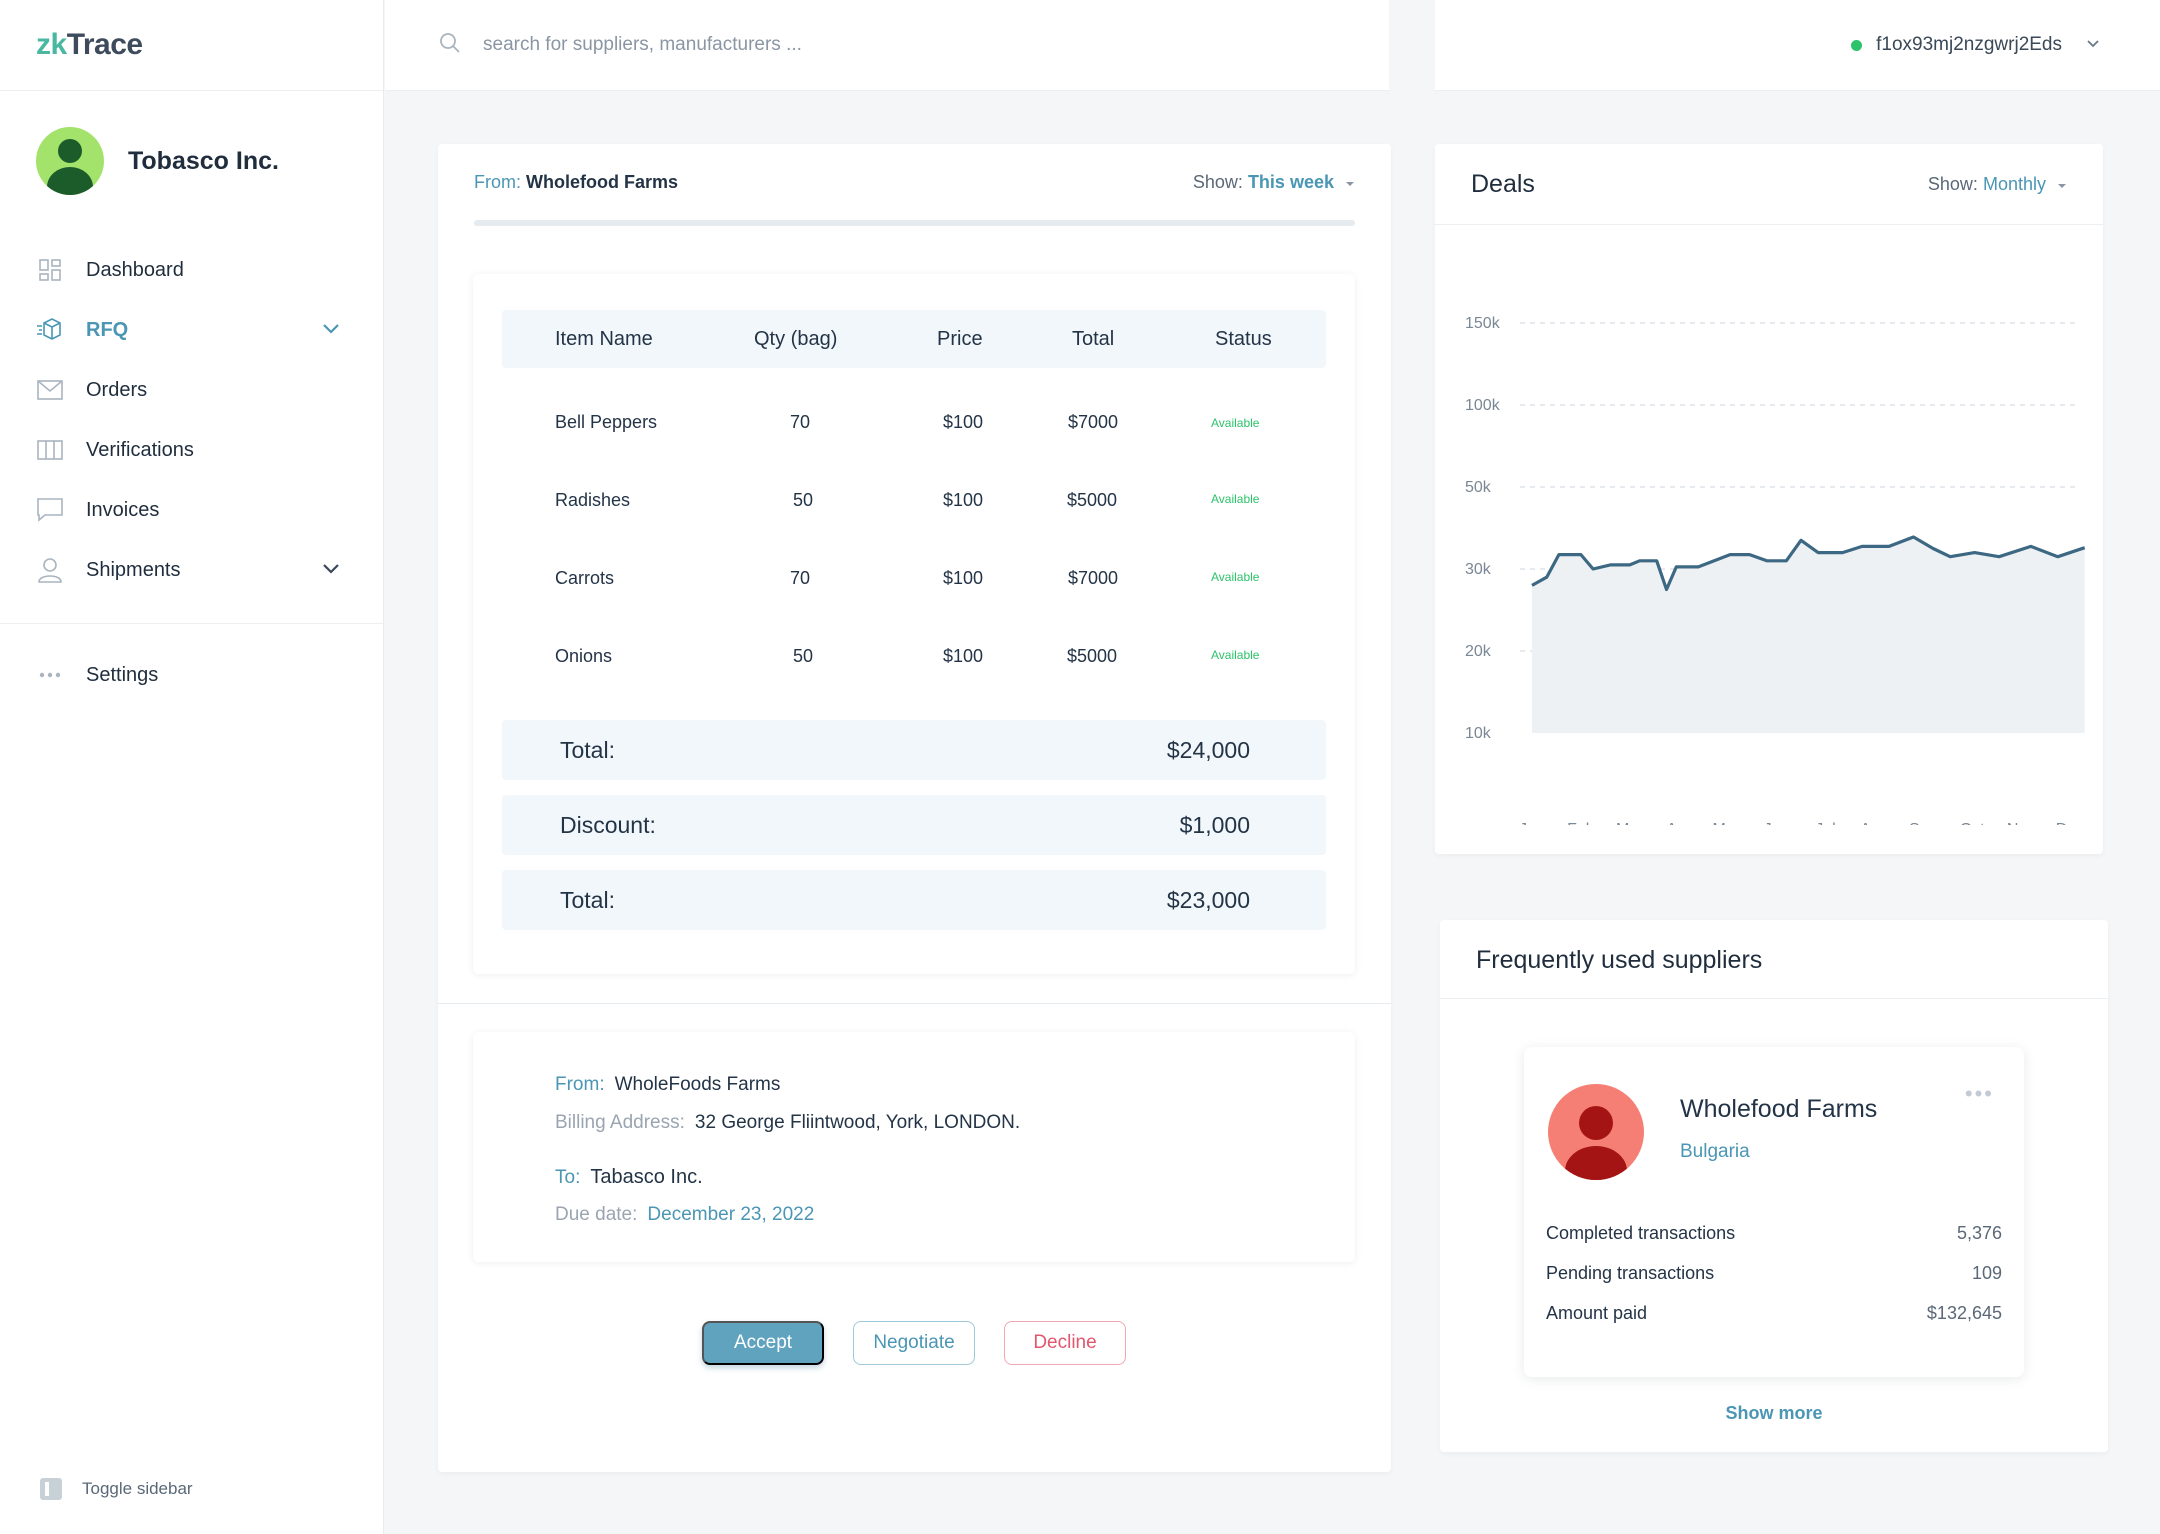 Image resolution: width=2160 pixels, height=1534 pixels. What do you see at coordinates (587, 900) in the screenshot?
I see `summary-label: Total:` at bounding box center [587, 900].